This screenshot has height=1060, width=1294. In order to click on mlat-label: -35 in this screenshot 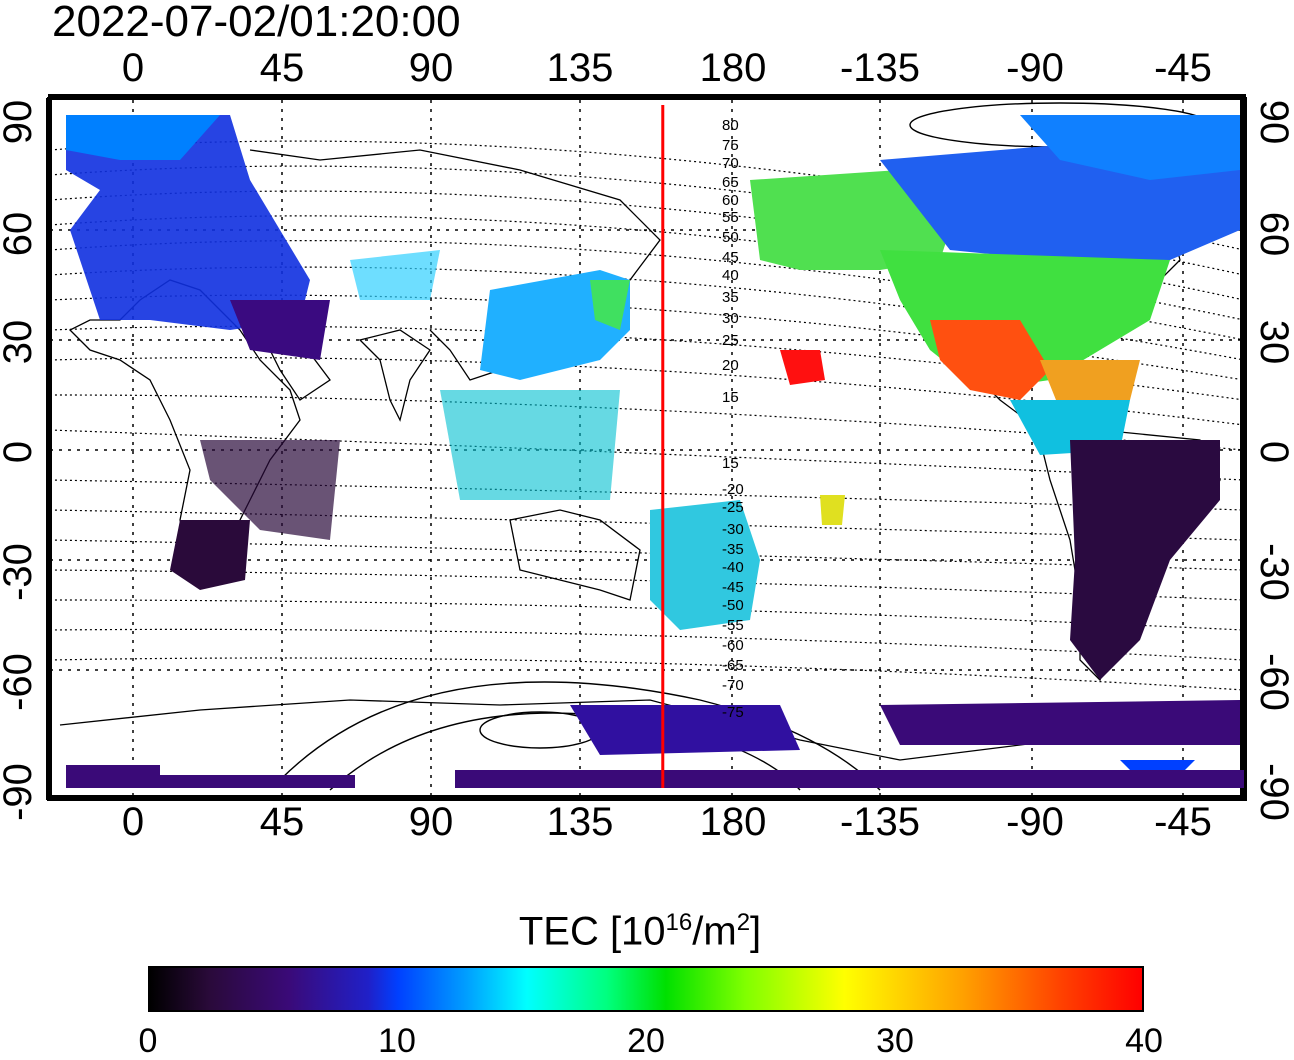, I will do `click(733, 549)`.